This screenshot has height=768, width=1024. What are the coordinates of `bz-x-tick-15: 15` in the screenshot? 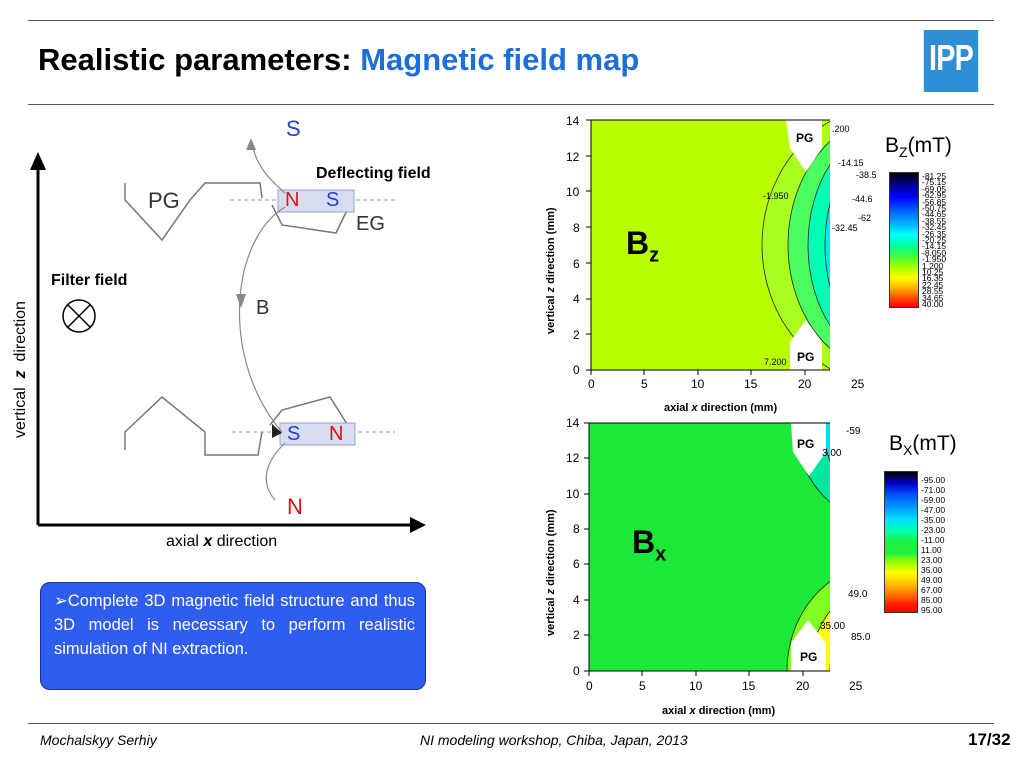 It's located at (751, 384).